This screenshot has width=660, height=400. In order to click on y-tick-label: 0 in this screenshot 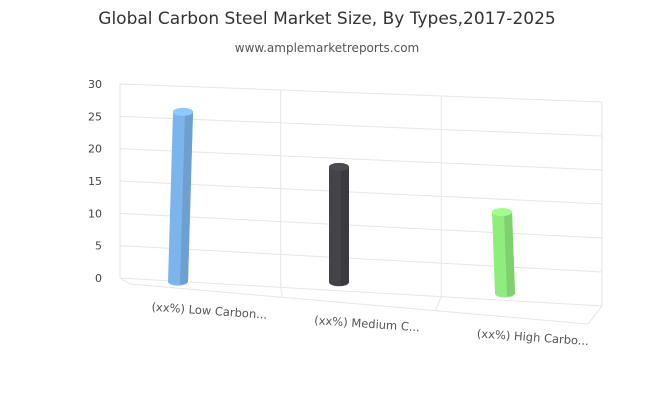, I will do `click(98, 278)`.